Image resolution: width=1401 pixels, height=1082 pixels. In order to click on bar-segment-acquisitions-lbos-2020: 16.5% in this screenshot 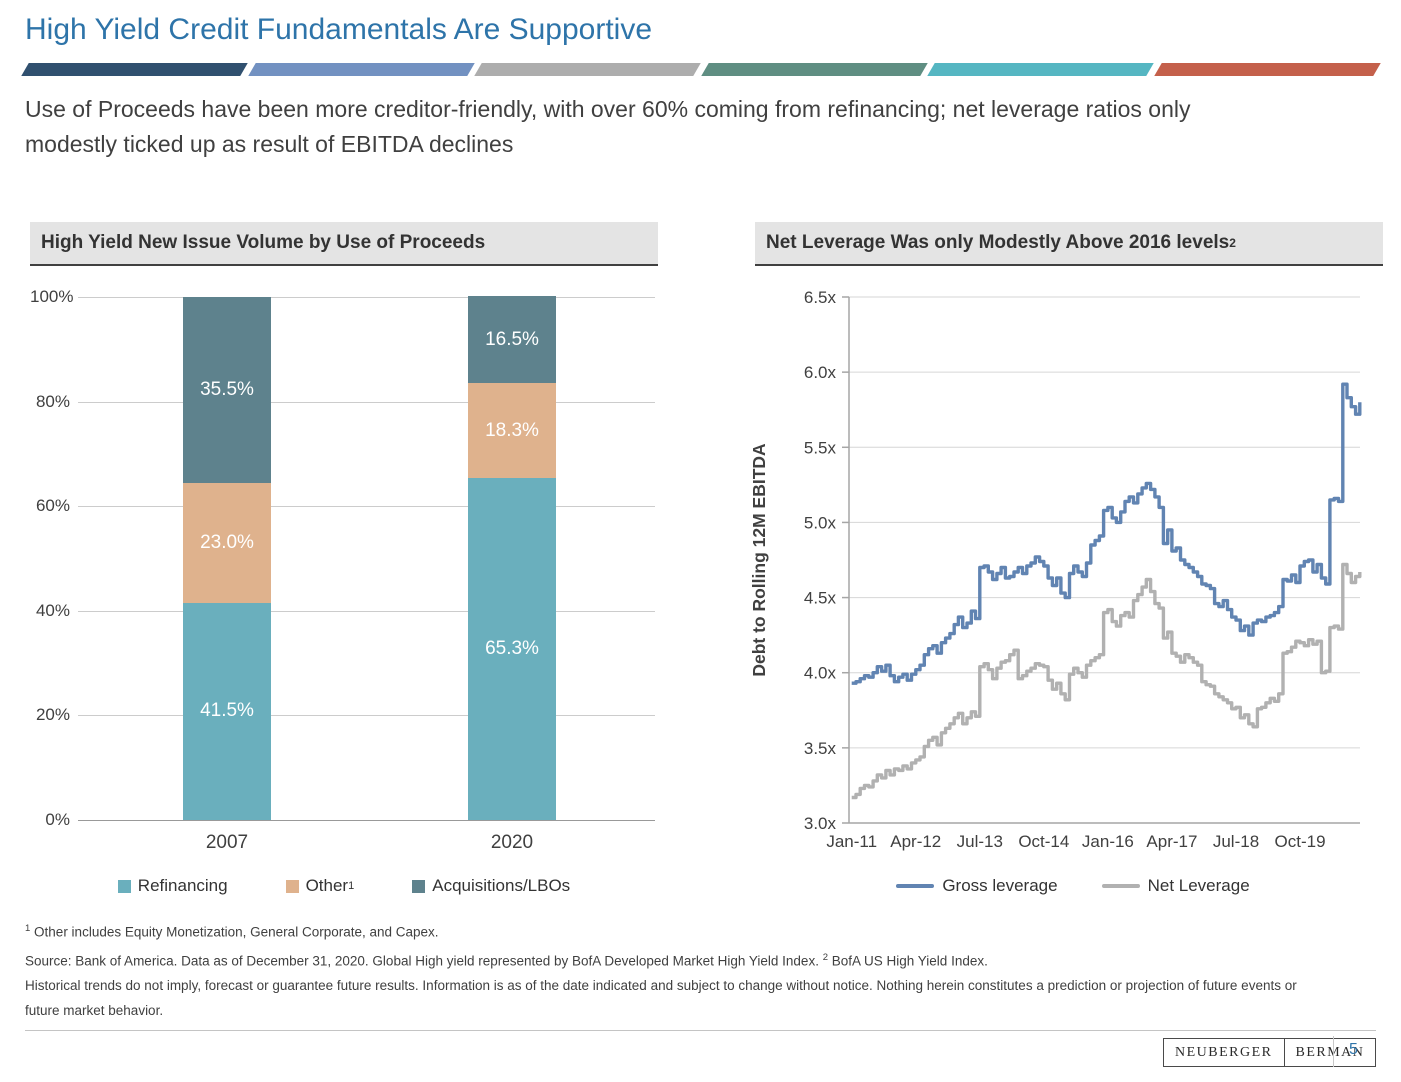, I will do `click(512, 339)`.